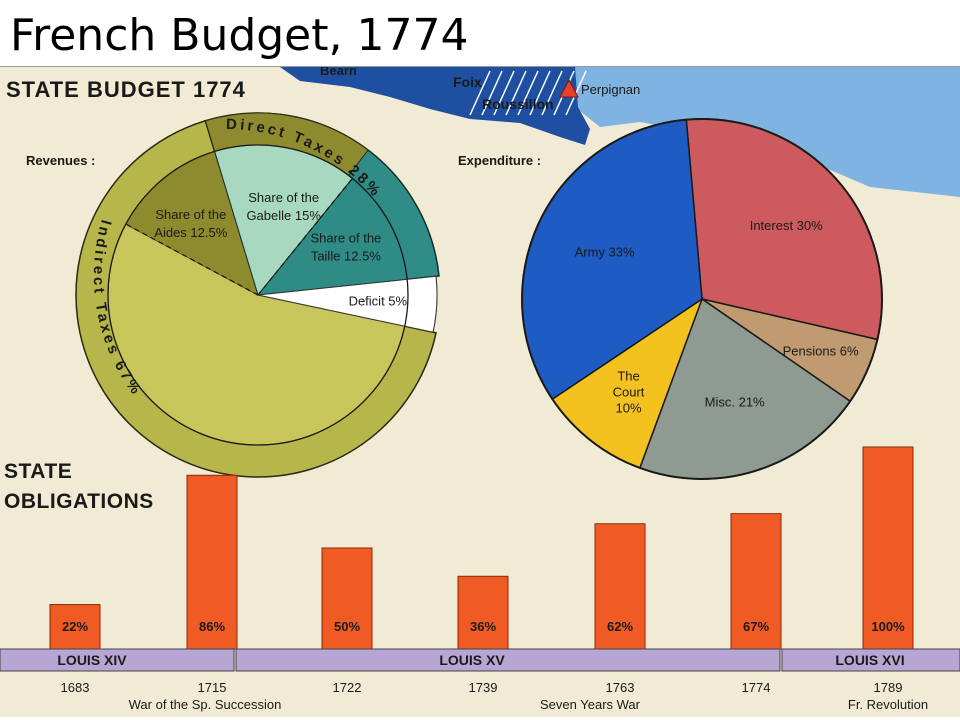 The image size is (960, 720). What do you see at coordinates (92, 660) in the screenshot?
I see `reign-label-1: LOUIS XIV` at bounding box center [92, 660].